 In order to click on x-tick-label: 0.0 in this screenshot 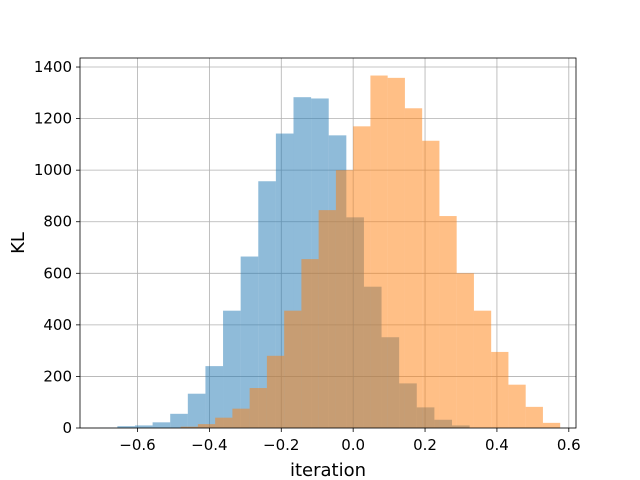, I will do `click(353, 445)`.